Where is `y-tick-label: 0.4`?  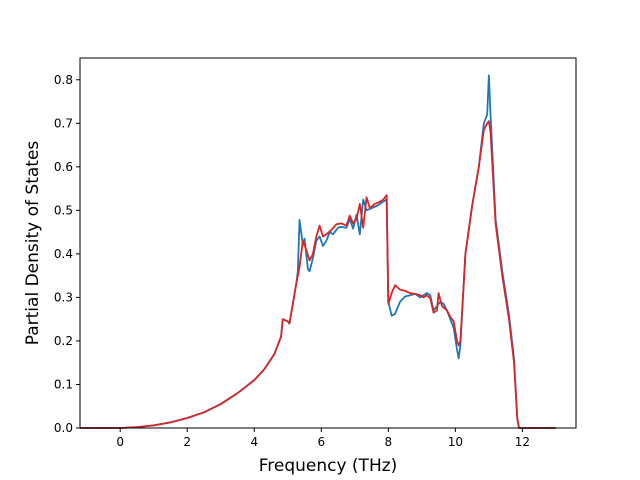
y-tick-label: 0.4 is located at coordinates (63, 254).